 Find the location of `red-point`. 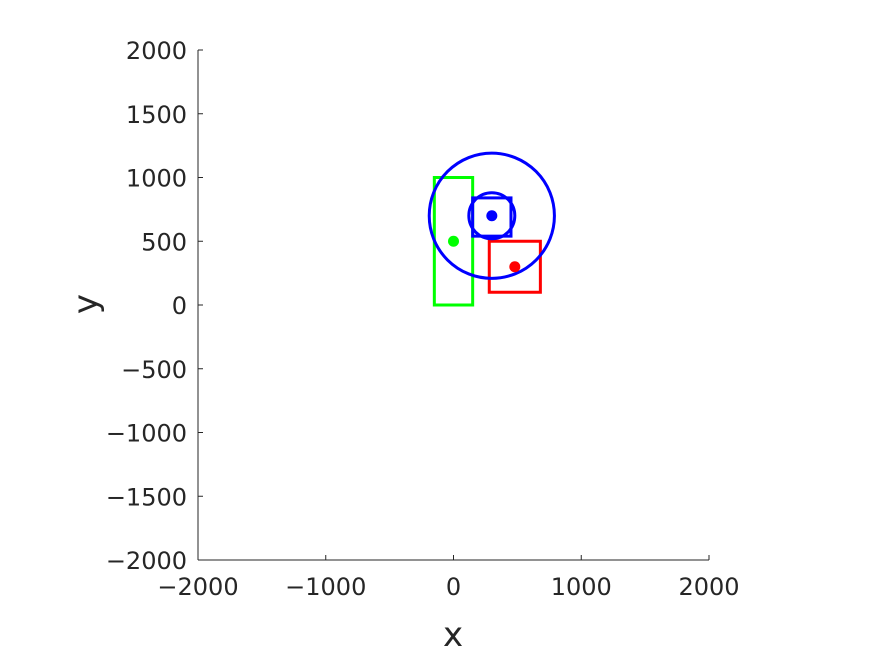

red-point is located at coordinates (515, 267).